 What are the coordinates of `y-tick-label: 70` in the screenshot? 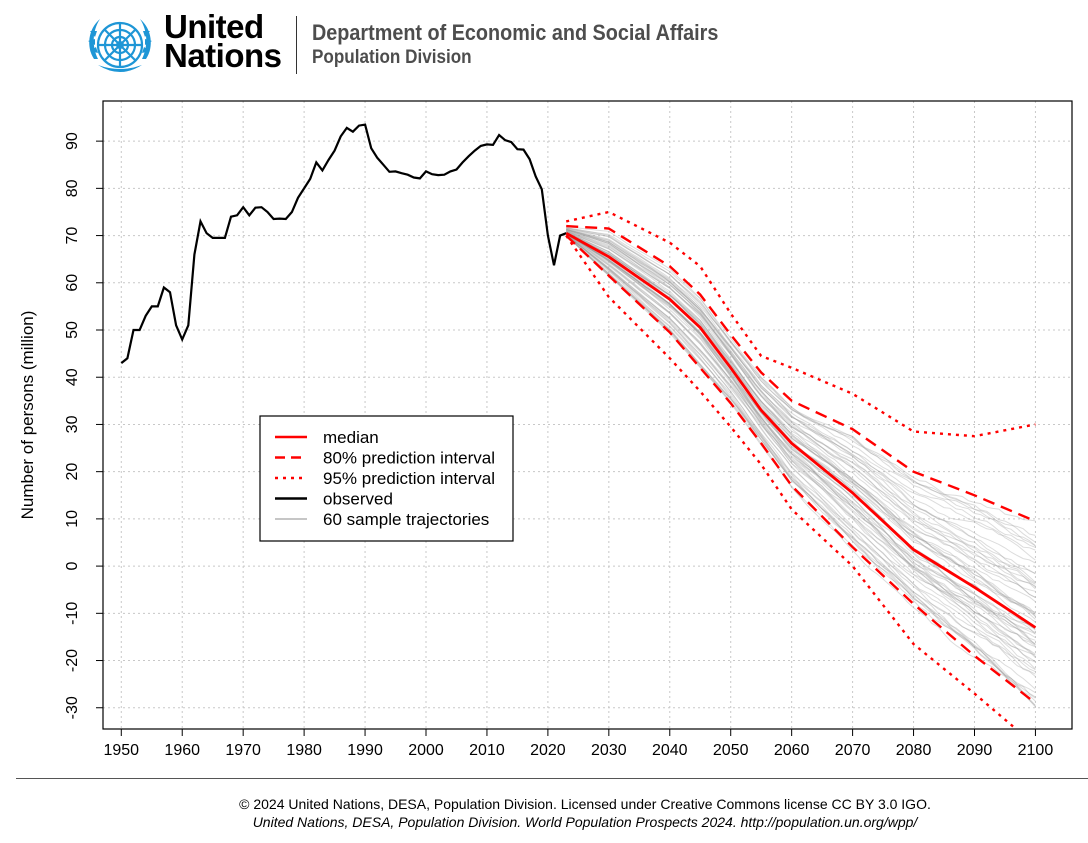 It's located at (72, 236).